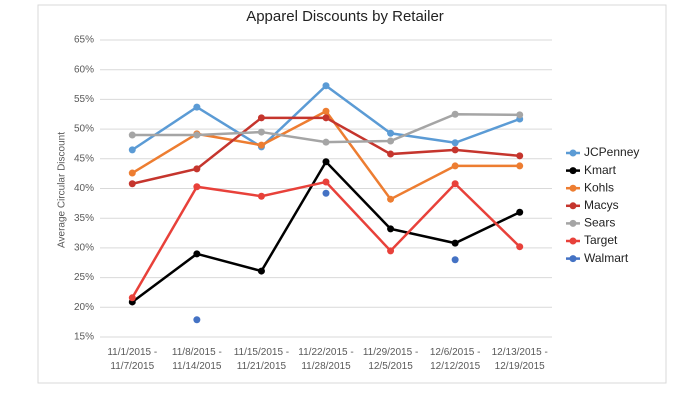 The image size is (686, 417). Describe the element at coordinates (611, 152) in the screenshot. I see `legend-label: JCPenney` at that location.